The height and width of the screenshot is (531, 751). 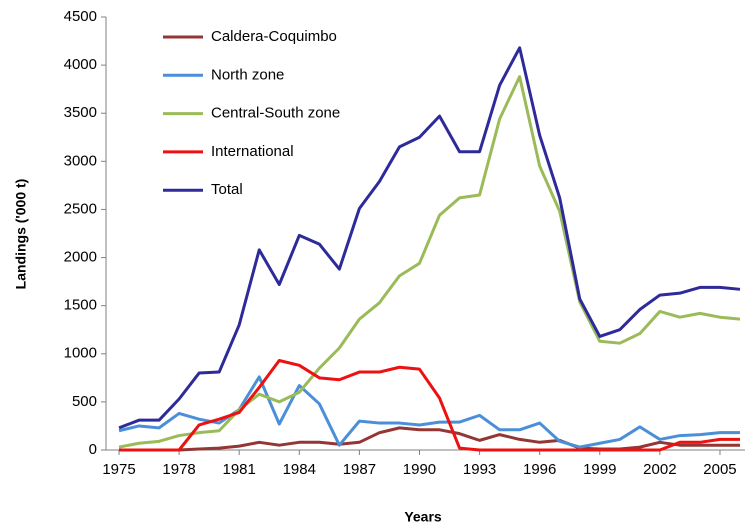 What do you see at coordinates (539, 469) in the screenshot?
I see `x-tick-label: 1996` at bounding box center [539, 469].